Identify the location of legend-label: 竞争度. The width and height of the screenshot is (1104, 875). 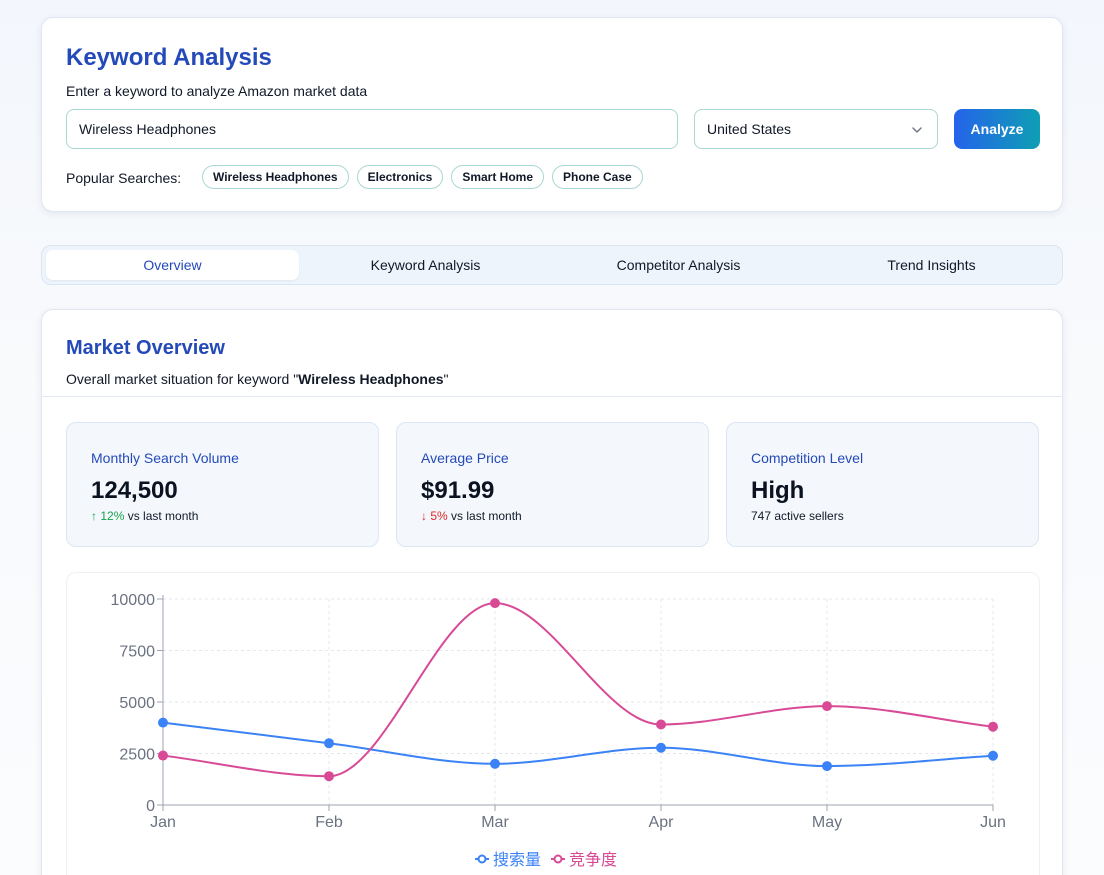
(593, 859).